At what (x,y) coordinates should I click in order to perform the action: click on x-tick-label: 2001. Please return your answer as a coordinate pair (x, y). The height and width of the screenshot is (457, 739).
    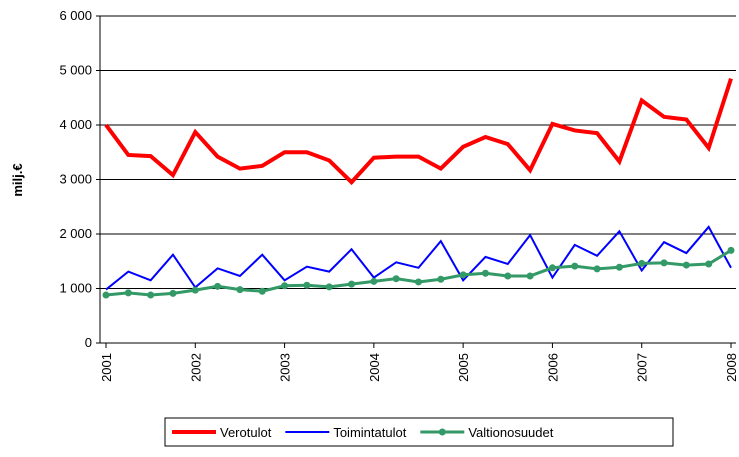
    Looking at the image, I should click on (106, 367).